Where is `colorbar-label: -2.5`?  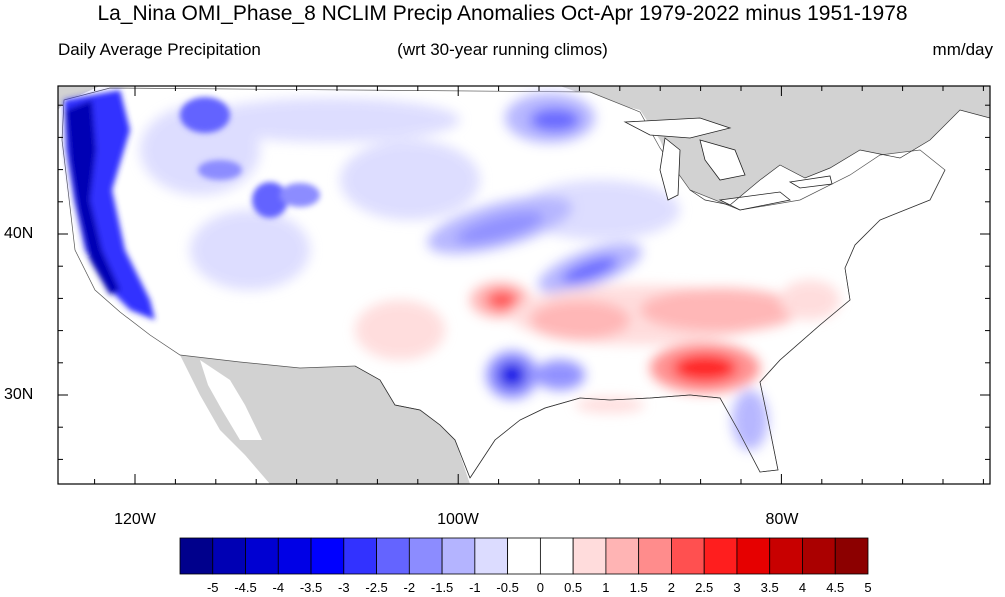
colorbar-label: -2.5 is located at coordinates (376, 587).